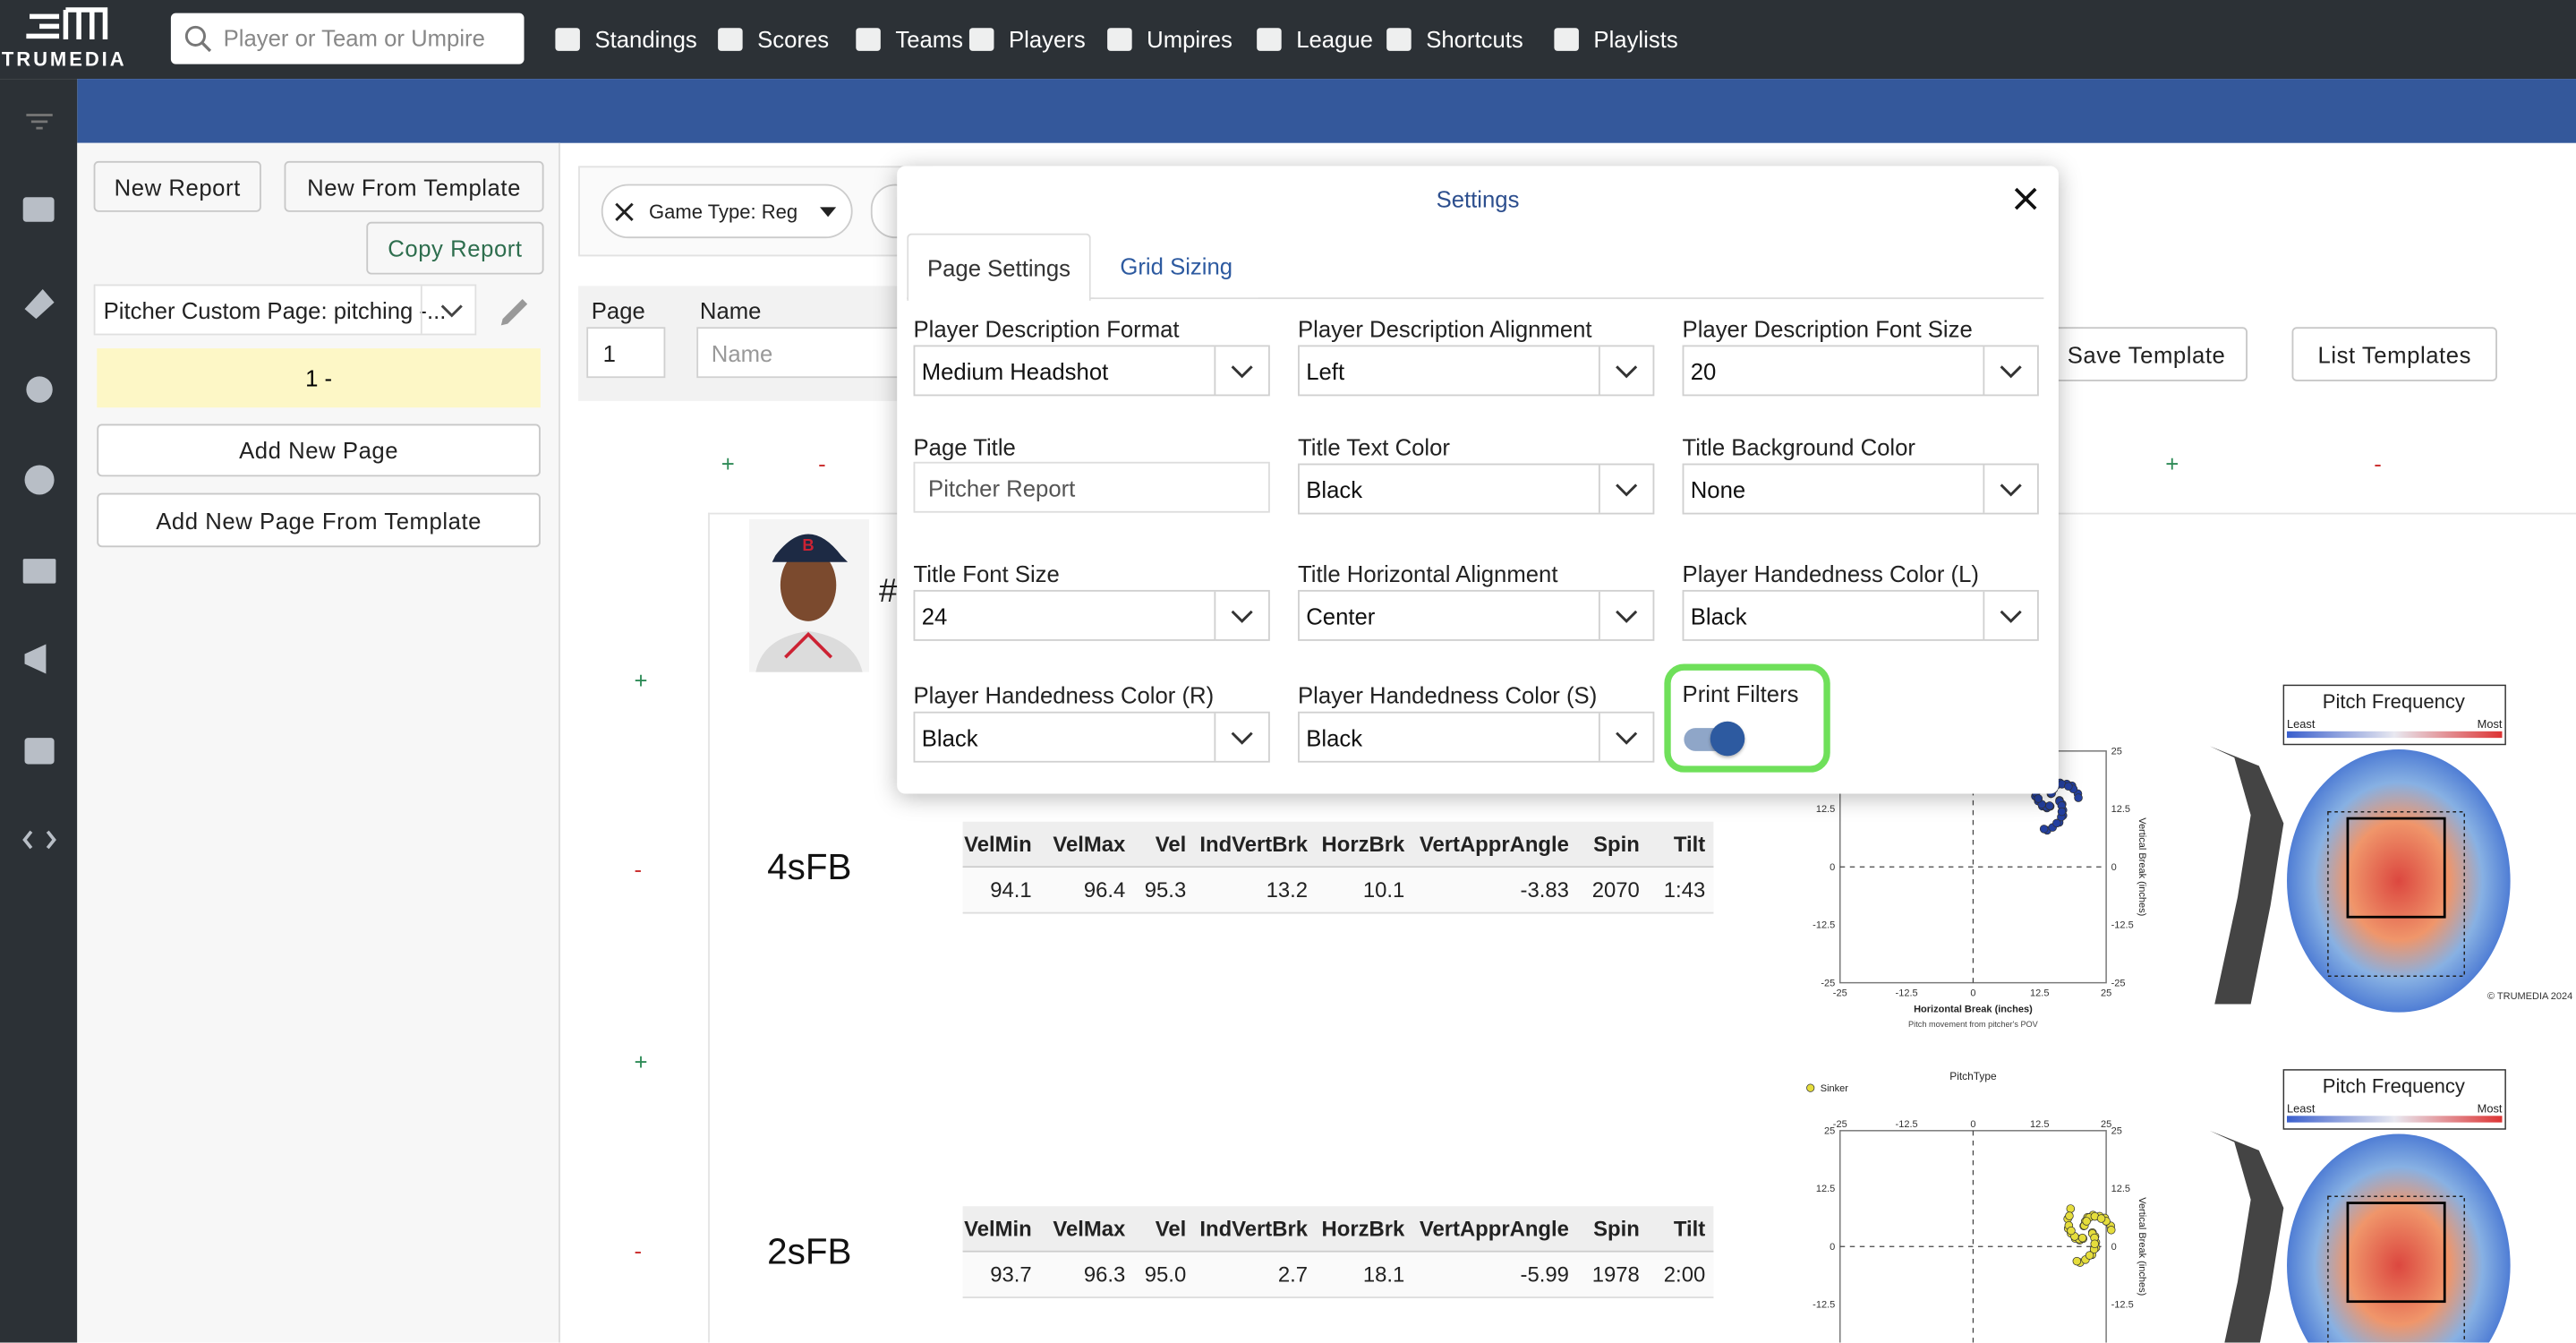 Image resolution: width=2576 pixels, height=1343 pixels. I want to click on select: Center, so click(1476, 615).